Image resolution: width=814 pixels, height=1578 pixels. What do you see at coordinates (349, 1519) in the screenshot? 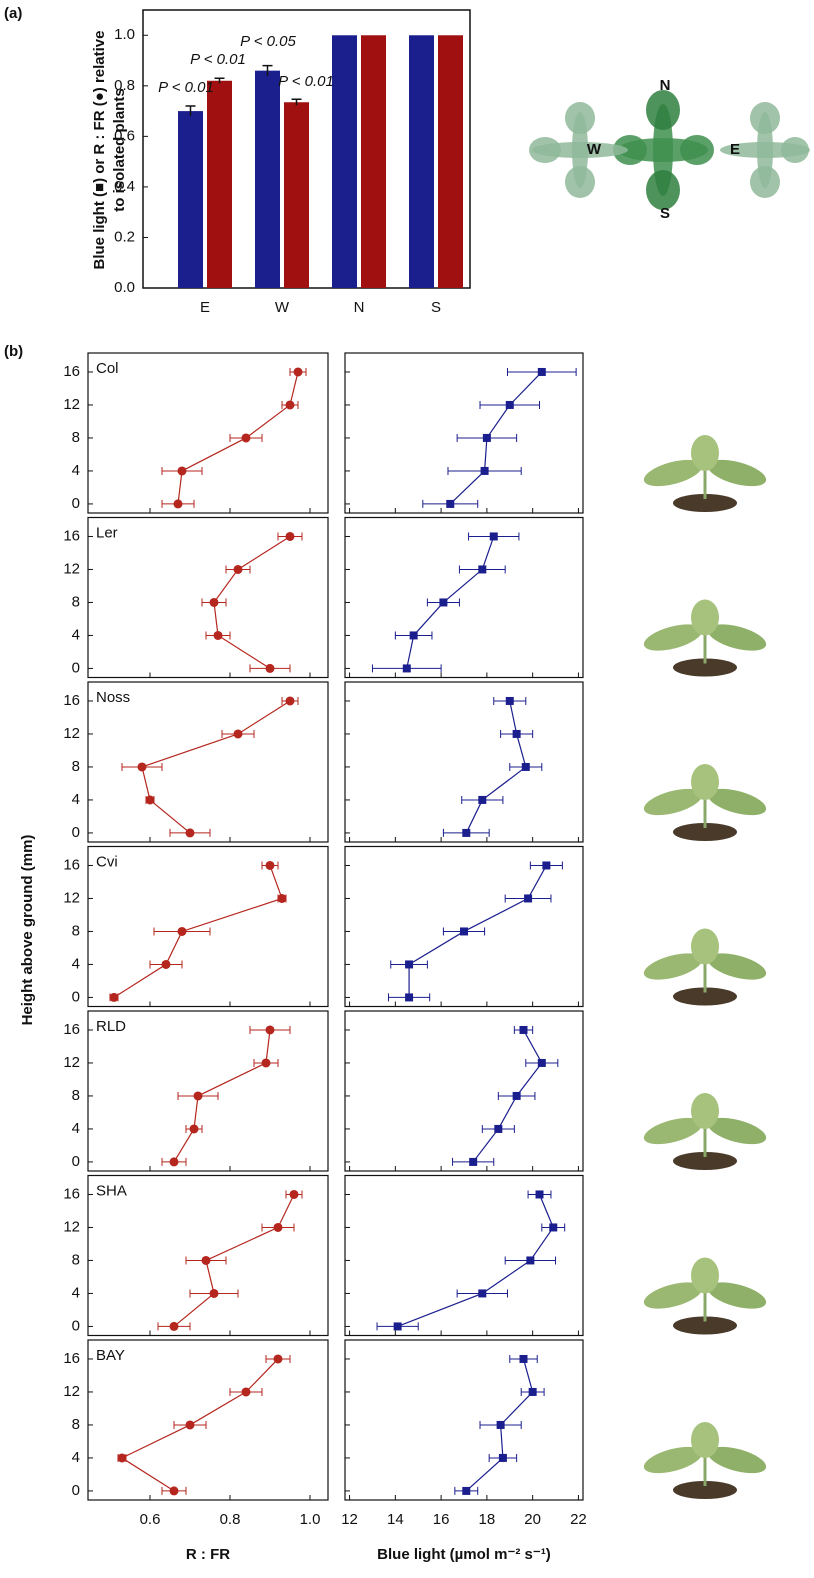
I see `x-tick-label: 12` at bounding box center [349, 1519].